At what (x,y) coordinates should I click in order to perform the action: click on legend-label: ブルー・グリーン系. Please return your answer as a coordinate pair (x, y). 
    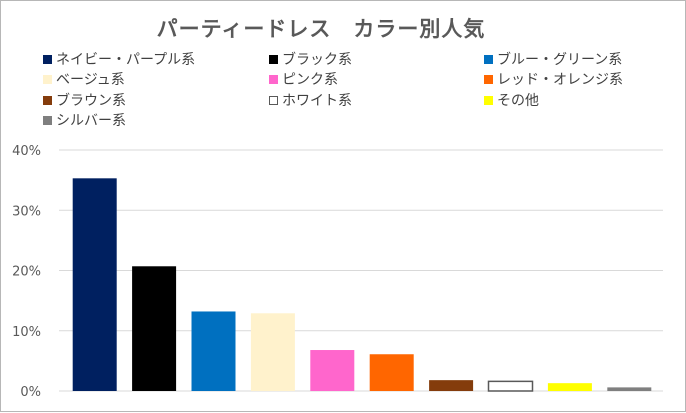
    Looking at the image, I should click on (560, 60).